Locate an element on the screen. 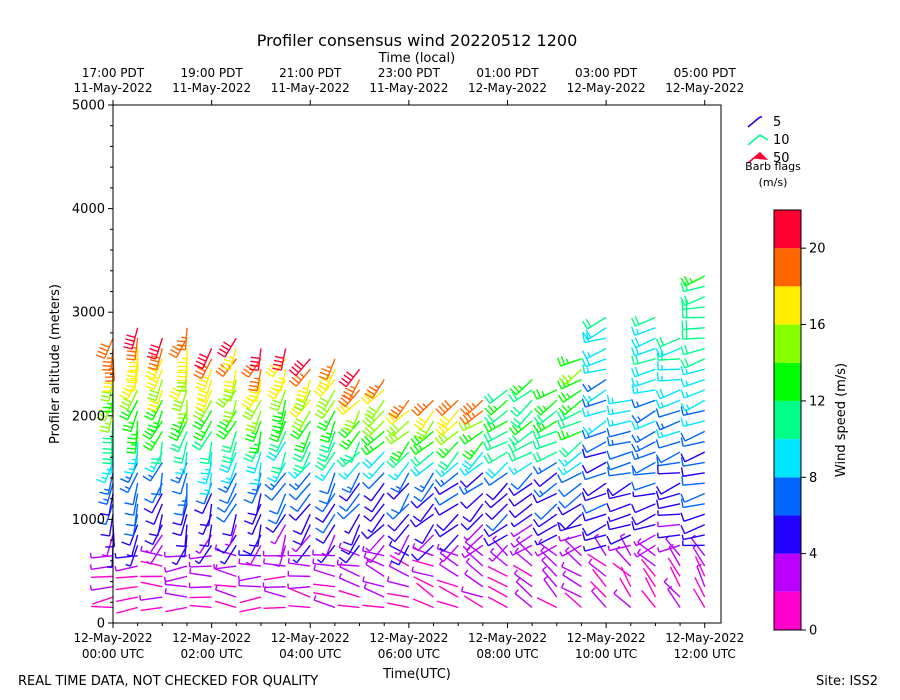 The height and width of the screenshot is (700, 900). legend-barb is located at coordinates (754, 122).